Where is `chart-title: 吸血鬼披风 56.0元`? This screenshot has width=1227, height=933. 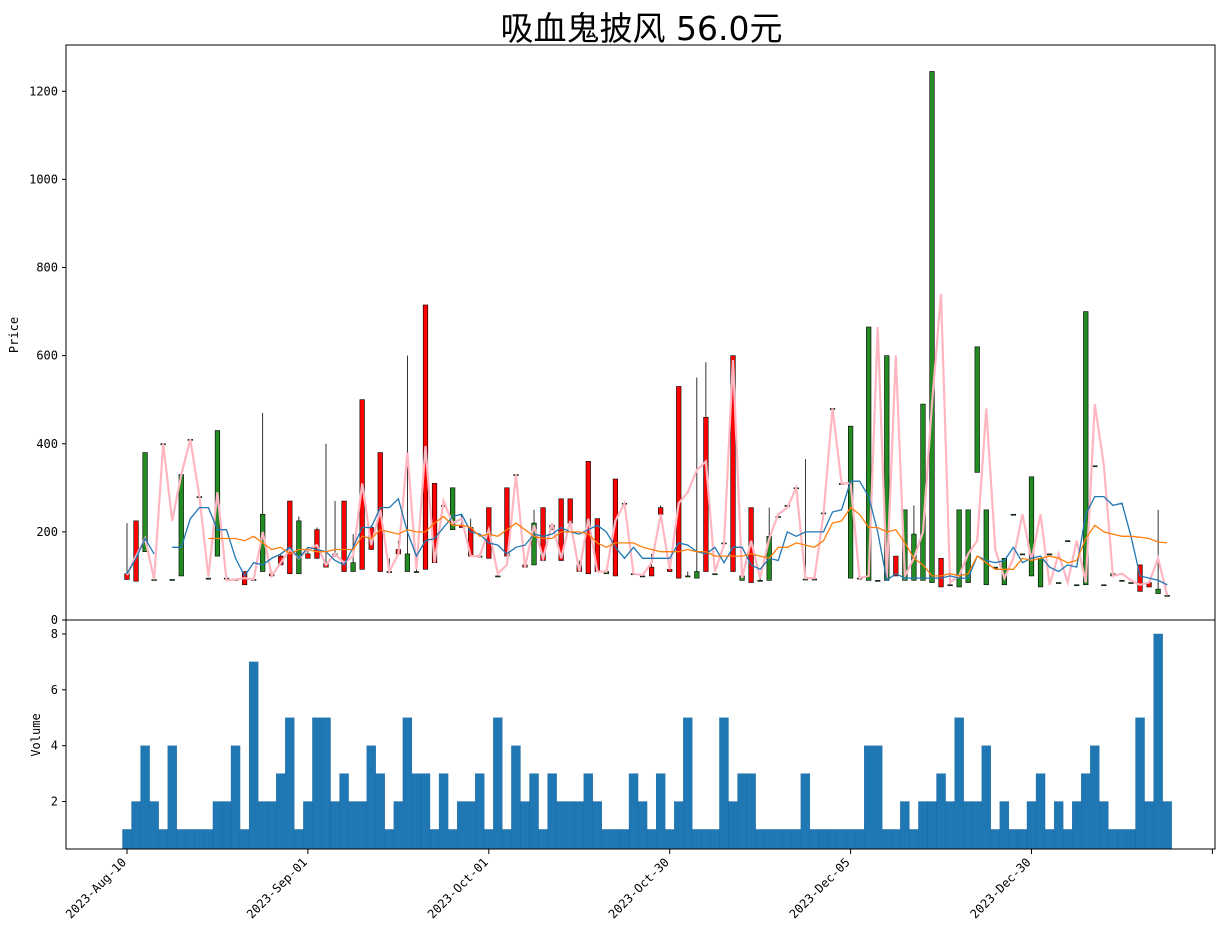 chart-title: 吸血鬼披风 56.0元 is located at coordinates (641, 28).